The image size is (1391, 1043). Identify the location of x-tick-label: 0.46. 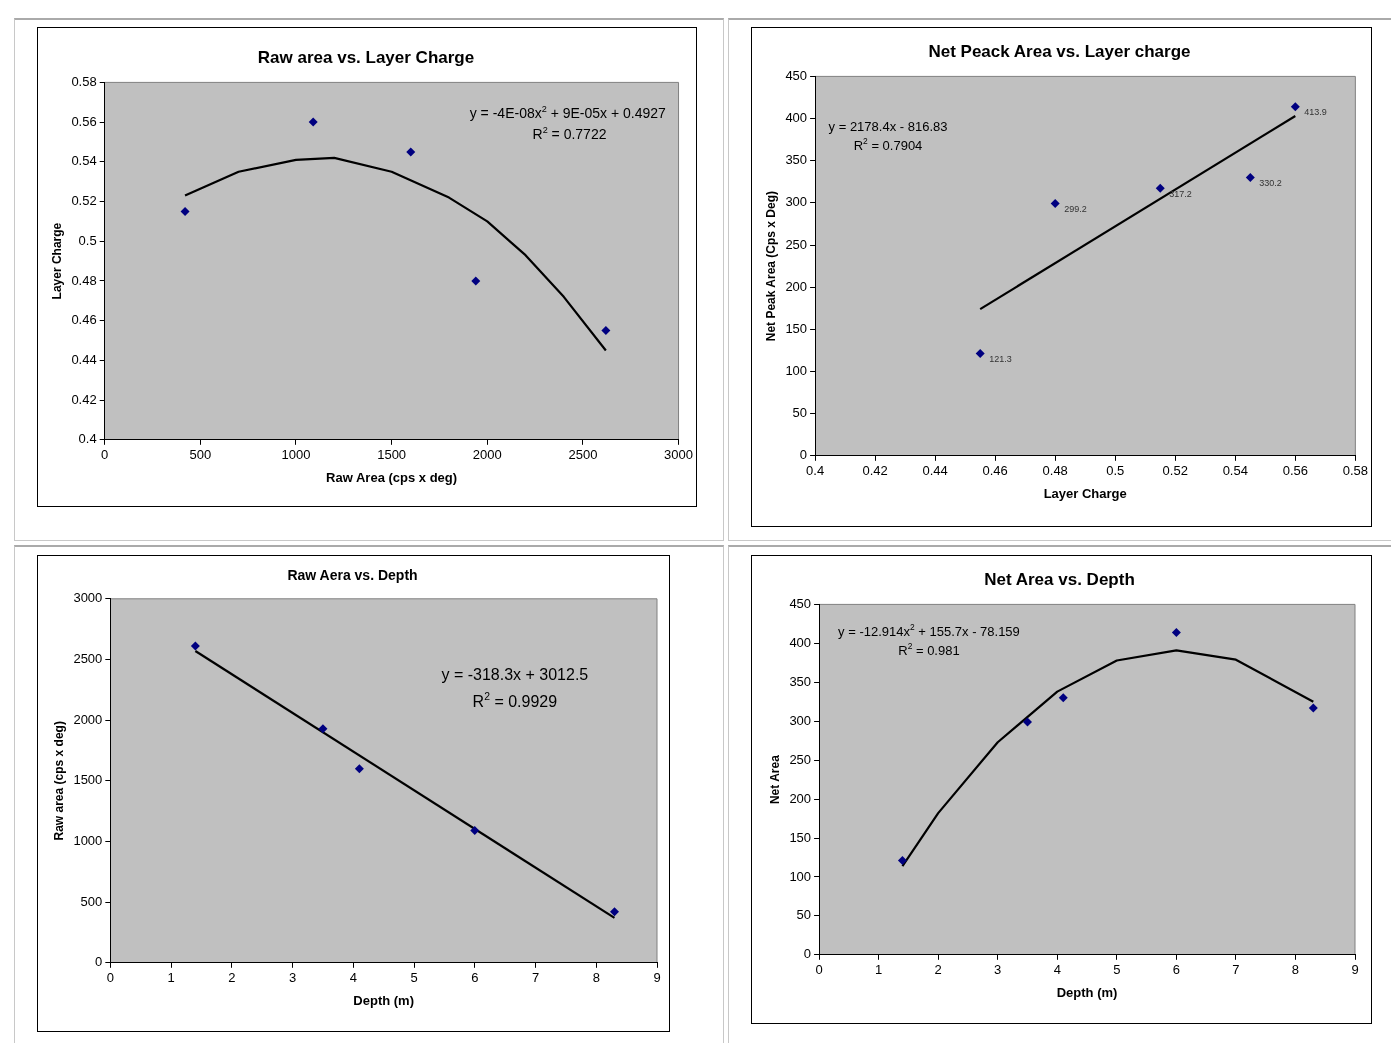
(995, 471).